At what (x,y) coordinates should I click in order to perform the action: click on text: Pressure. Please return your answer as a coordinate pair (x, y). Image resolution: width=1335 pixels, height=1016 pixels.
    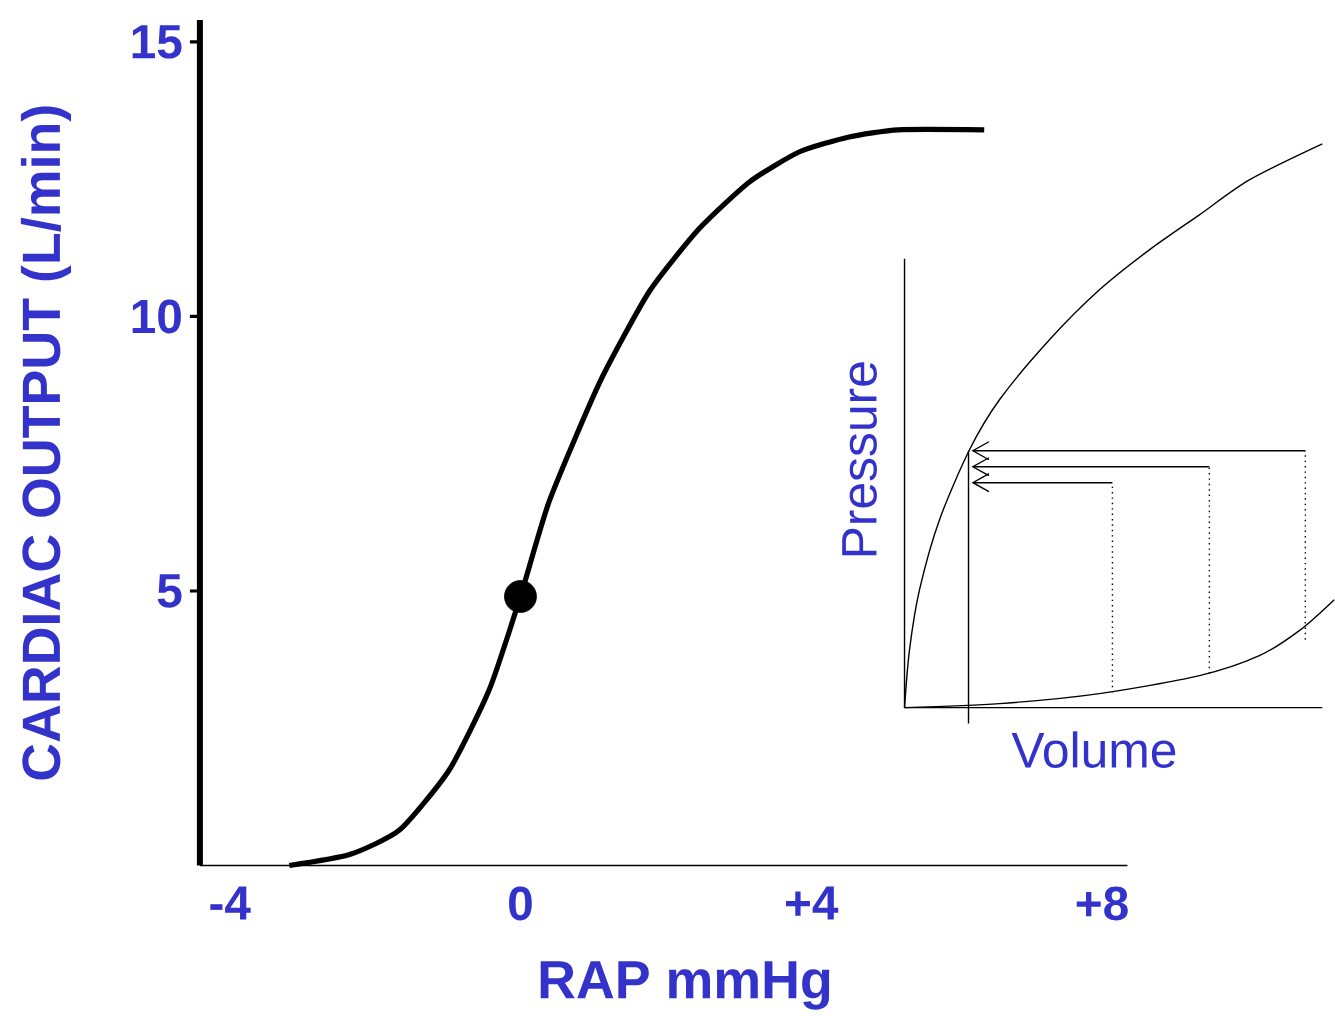
    Looking at the image, I should click on (859, 459).